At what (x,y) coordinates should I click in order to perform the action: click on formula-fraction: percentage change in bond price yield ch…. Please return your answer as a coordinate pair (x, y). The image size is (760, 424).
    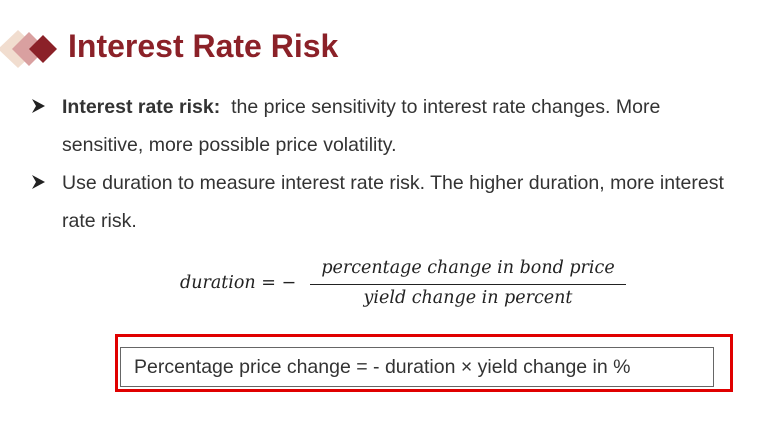
    Looking at the image, I should click on (468, 283).